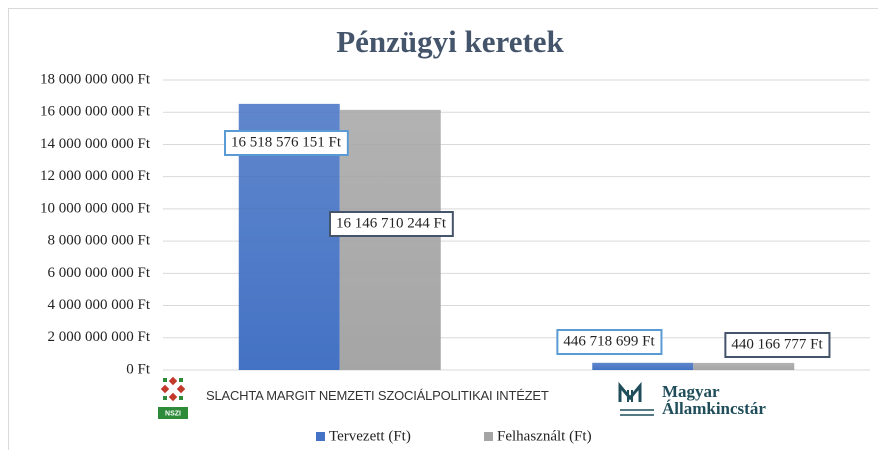 Image resolution: width=878 pixels, height=450 pixels. I want to click on y-tick-label: 2 000 000 000 Ft, so click(98, 337).